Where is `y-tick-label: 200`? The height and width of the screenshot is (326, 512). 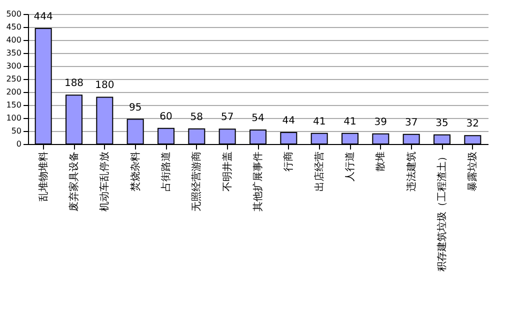
y-tick-label: 200 is located at coordinates (14, 92).